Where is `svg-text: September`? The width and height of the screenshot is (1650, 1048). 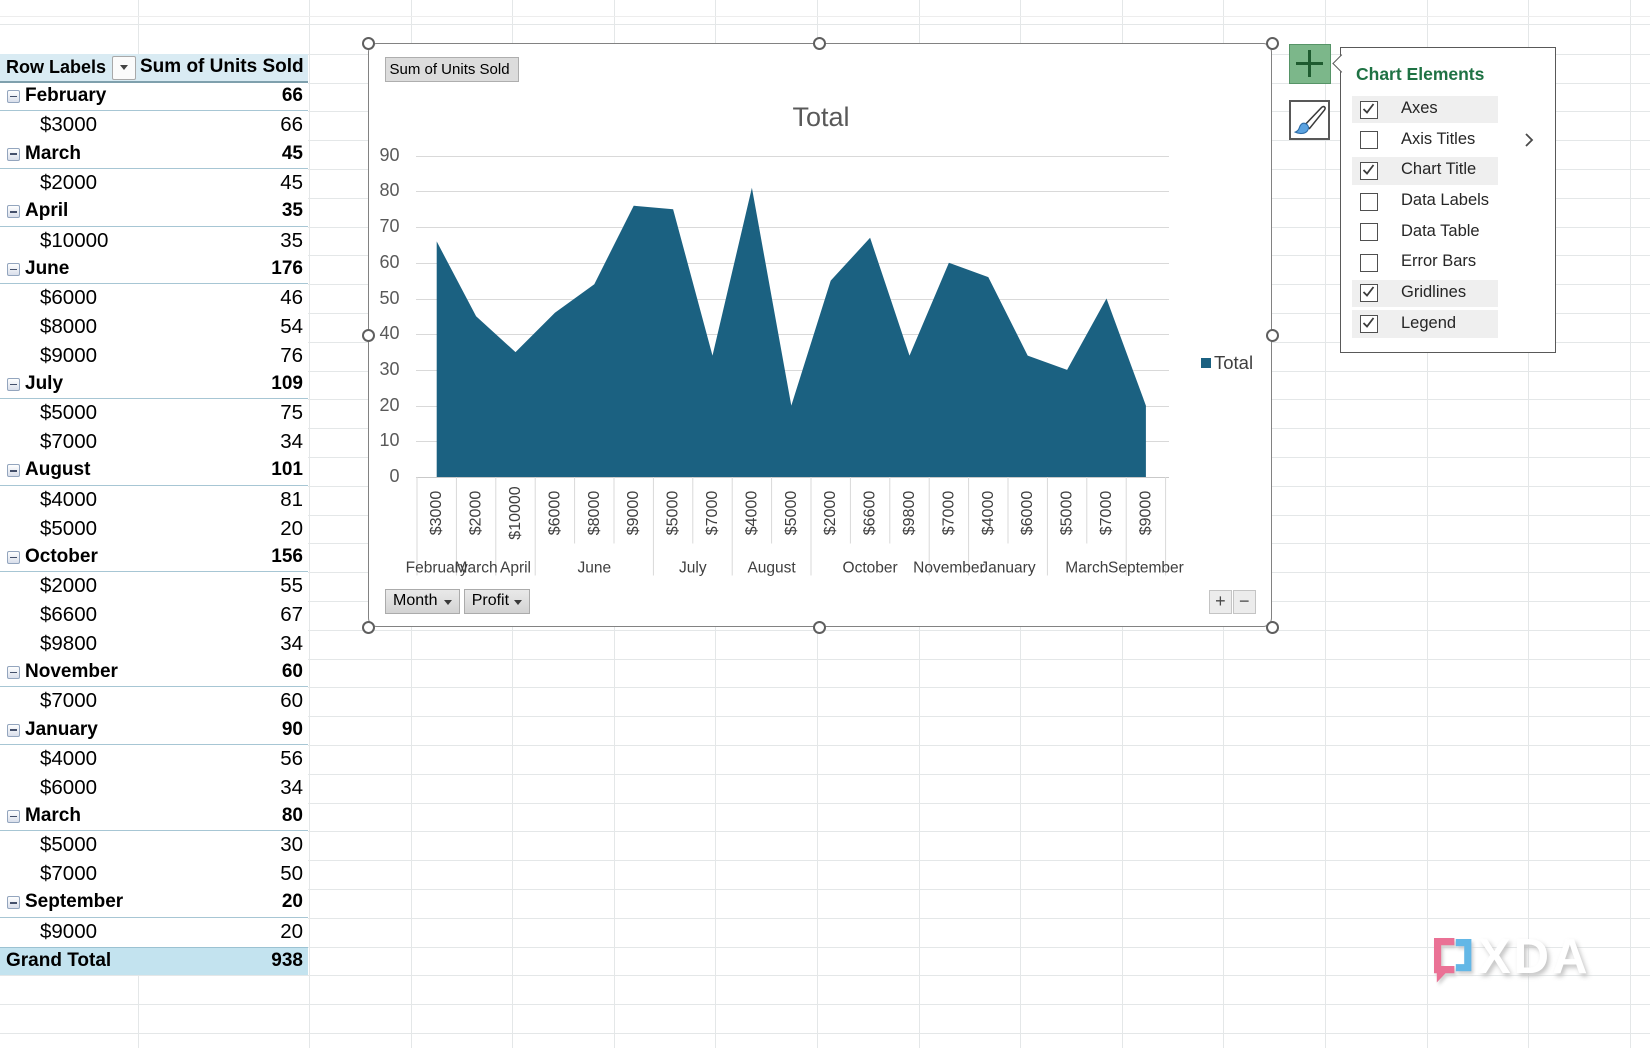 svg-text: September is located at coordinates (1146, 568).